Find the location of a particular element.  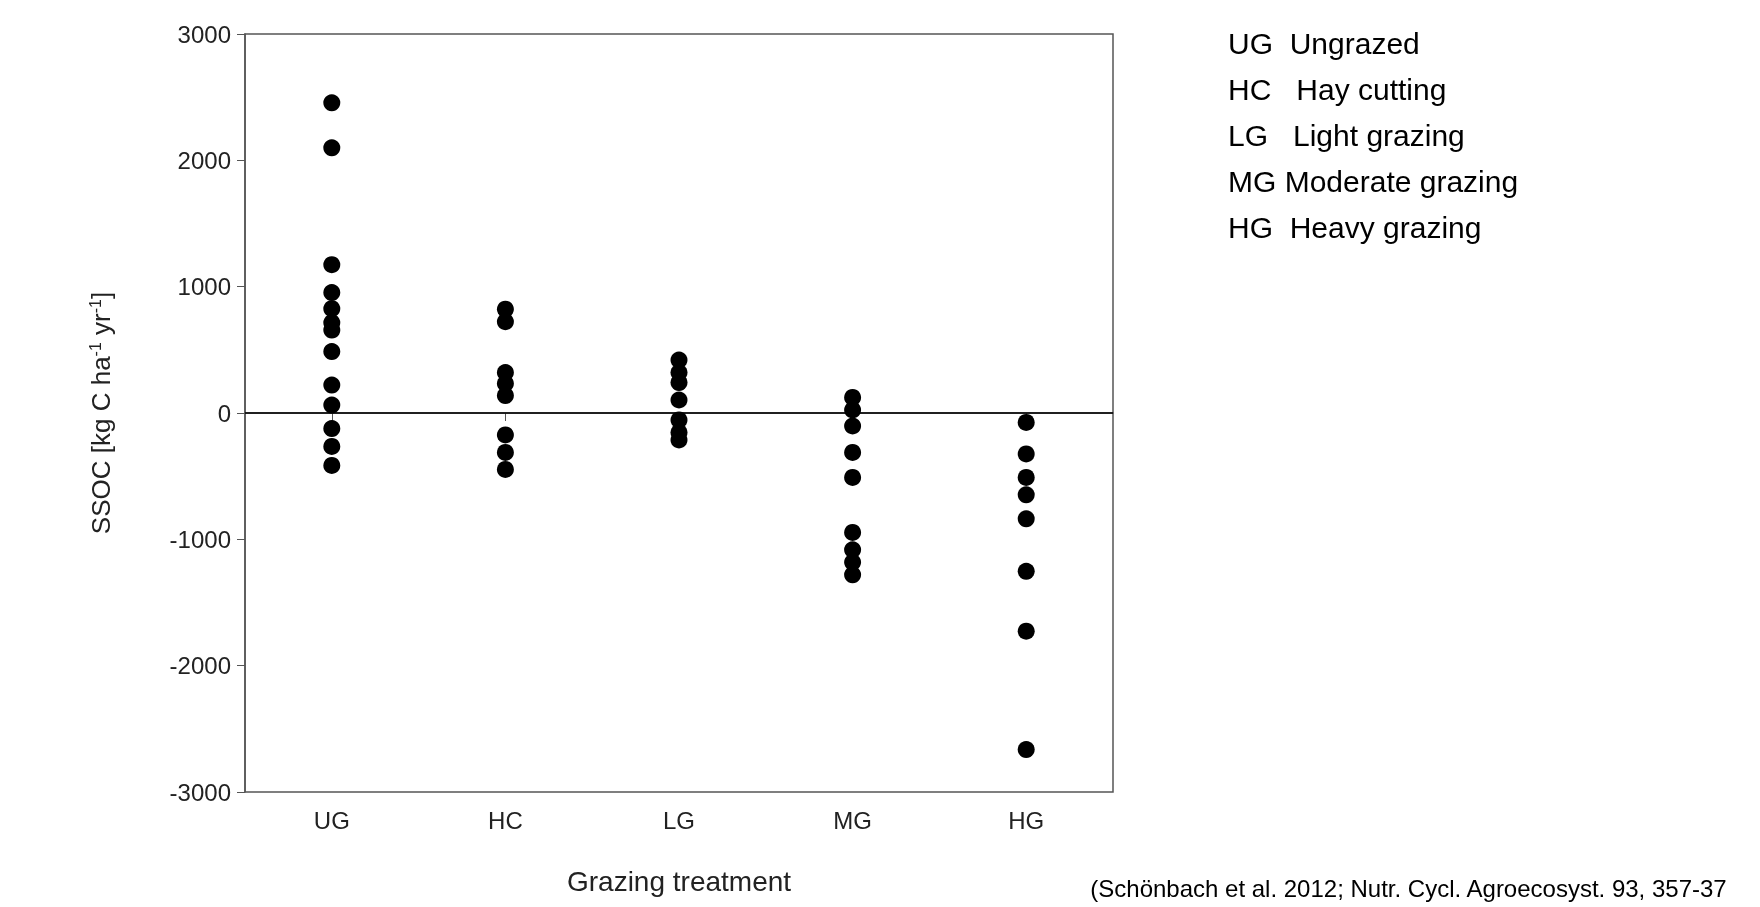

y-tick-label: -1000 is located at coordinates (200, 539).